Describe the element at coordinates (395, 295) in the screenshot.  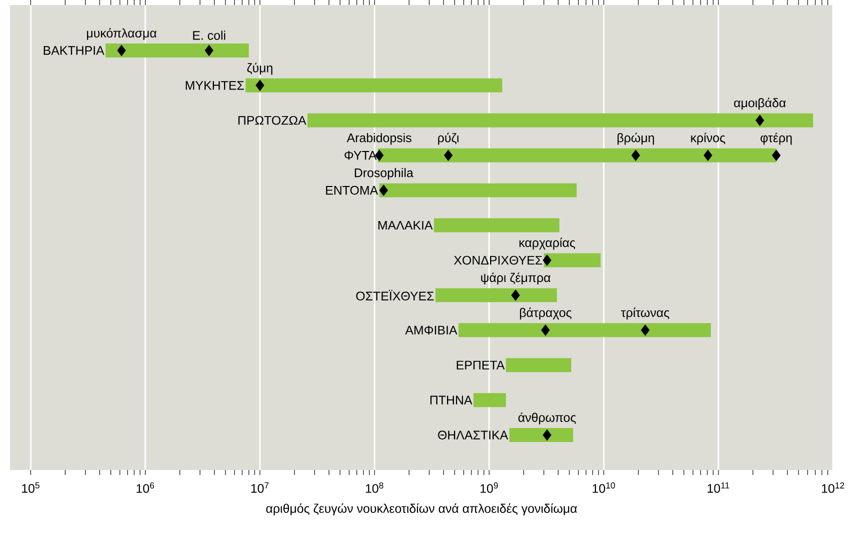
I see `y-tick-label: ΟΣΤΕΪΧΘΥΕΣ` at that location.